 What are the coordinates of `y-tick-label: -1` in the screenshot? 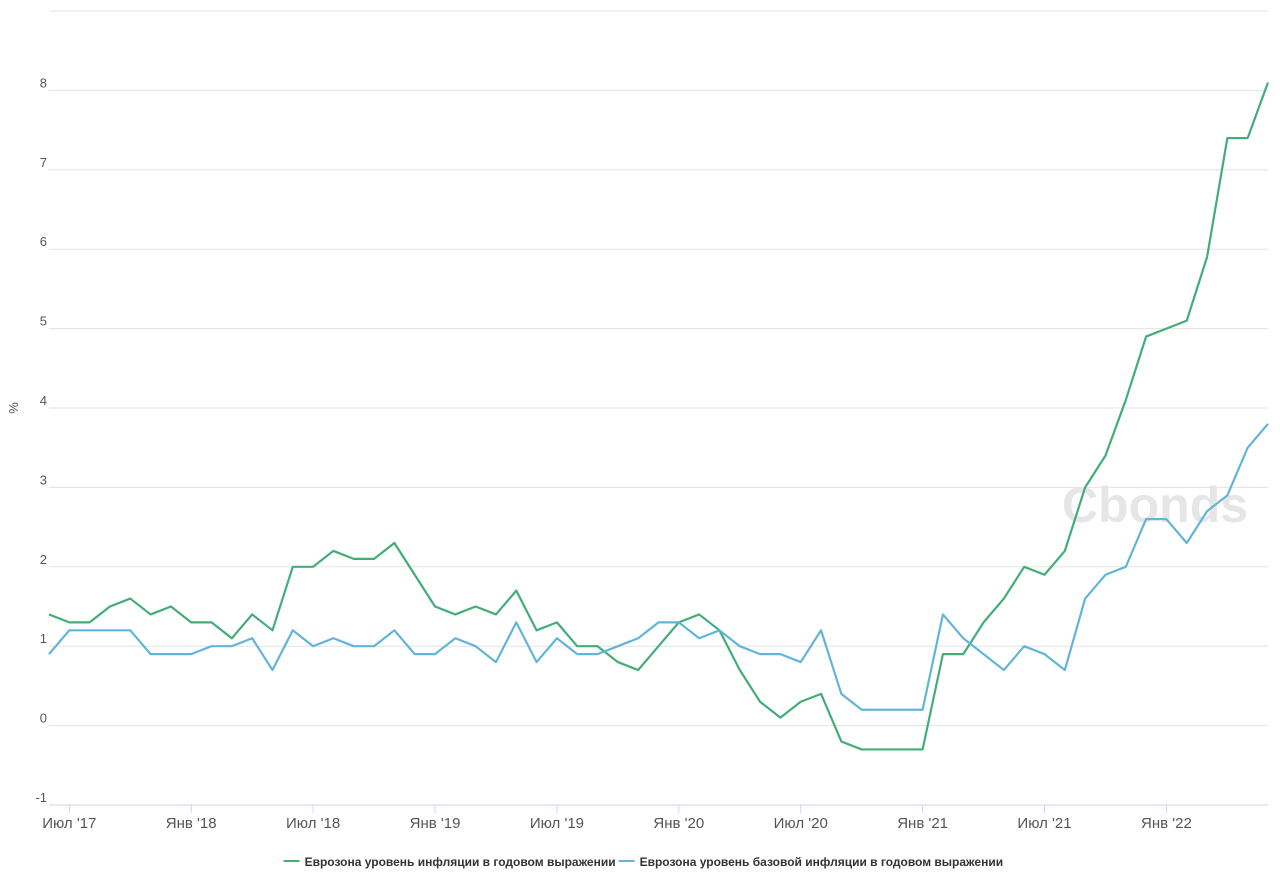 It's located at (41, 797).